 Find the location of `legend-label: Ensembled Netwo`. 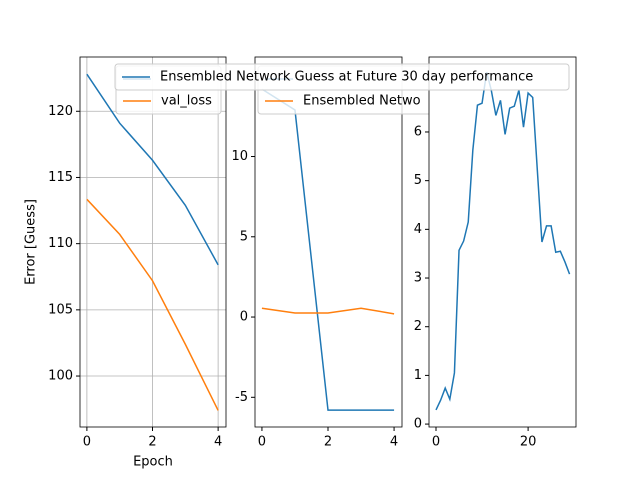

legend-label: Ensembled Netwo is located at coordinates (362, 101).